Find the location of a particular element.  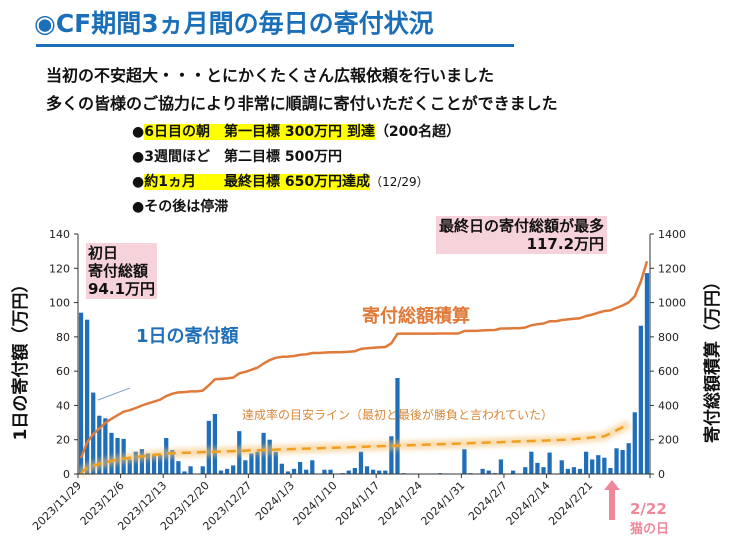

y-tick-label-right: 200 is located at coordinates (668, 440).